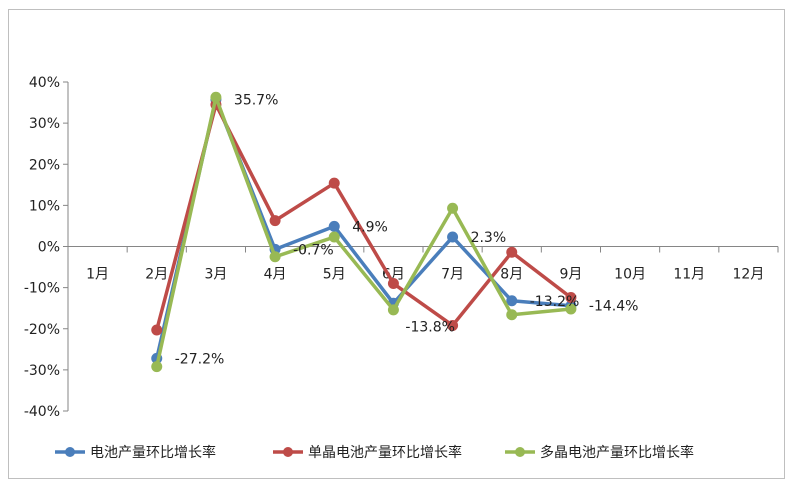 The image size is (794, 488). Describe the element at coordinates (42, 371) in the screenshot. I see `y-tick-label: -30%` at that location.